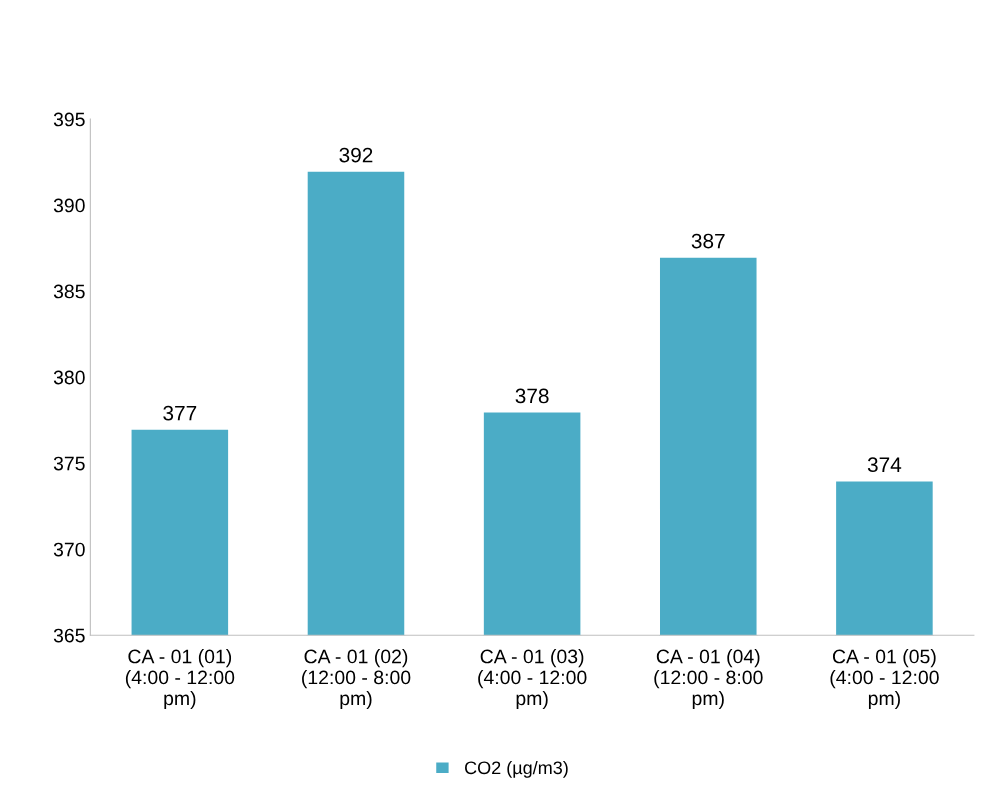 This screenshot has width=1004, height=794. What do you see at coordinates (356, 155) in the screenshot?
I see `data-label: 392` at bounding box center [356, 155].